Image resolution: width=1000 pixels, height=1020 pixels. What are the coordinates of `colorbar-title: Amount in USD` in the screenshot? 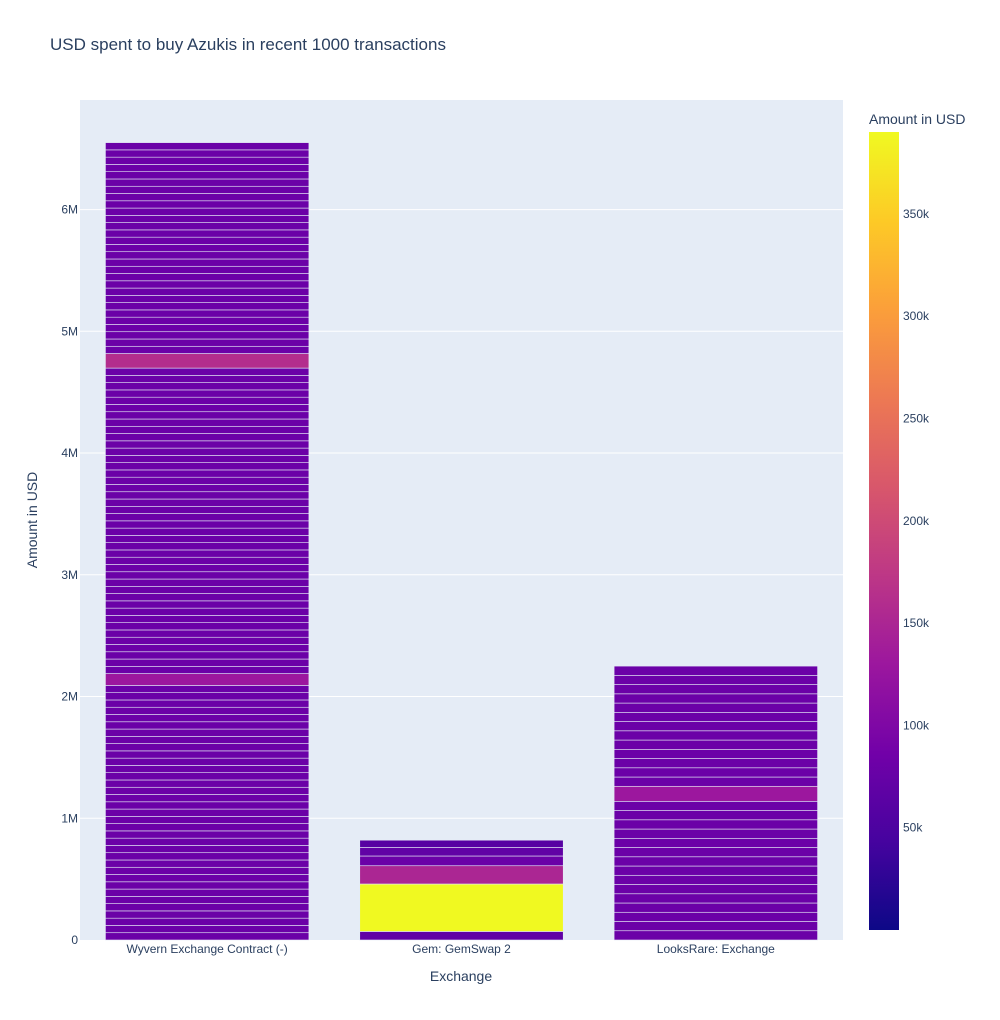 It's located at (917, 119).